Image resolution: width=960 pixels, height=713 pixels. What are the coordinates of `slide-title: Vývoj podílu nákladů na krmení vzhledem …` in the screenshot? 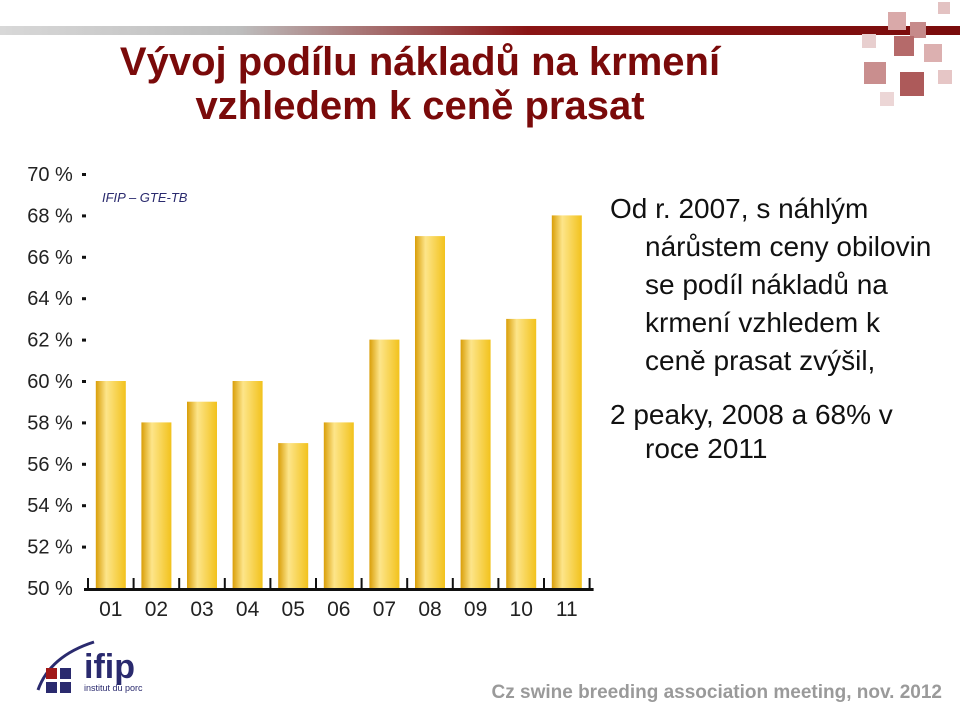 It's located at (420, 84).